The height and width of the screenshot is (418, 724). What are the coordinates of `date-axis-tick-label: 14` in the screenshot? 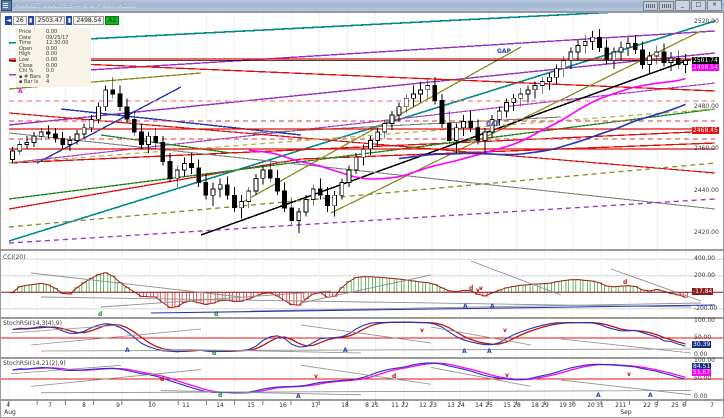 It's located at (220, 405).